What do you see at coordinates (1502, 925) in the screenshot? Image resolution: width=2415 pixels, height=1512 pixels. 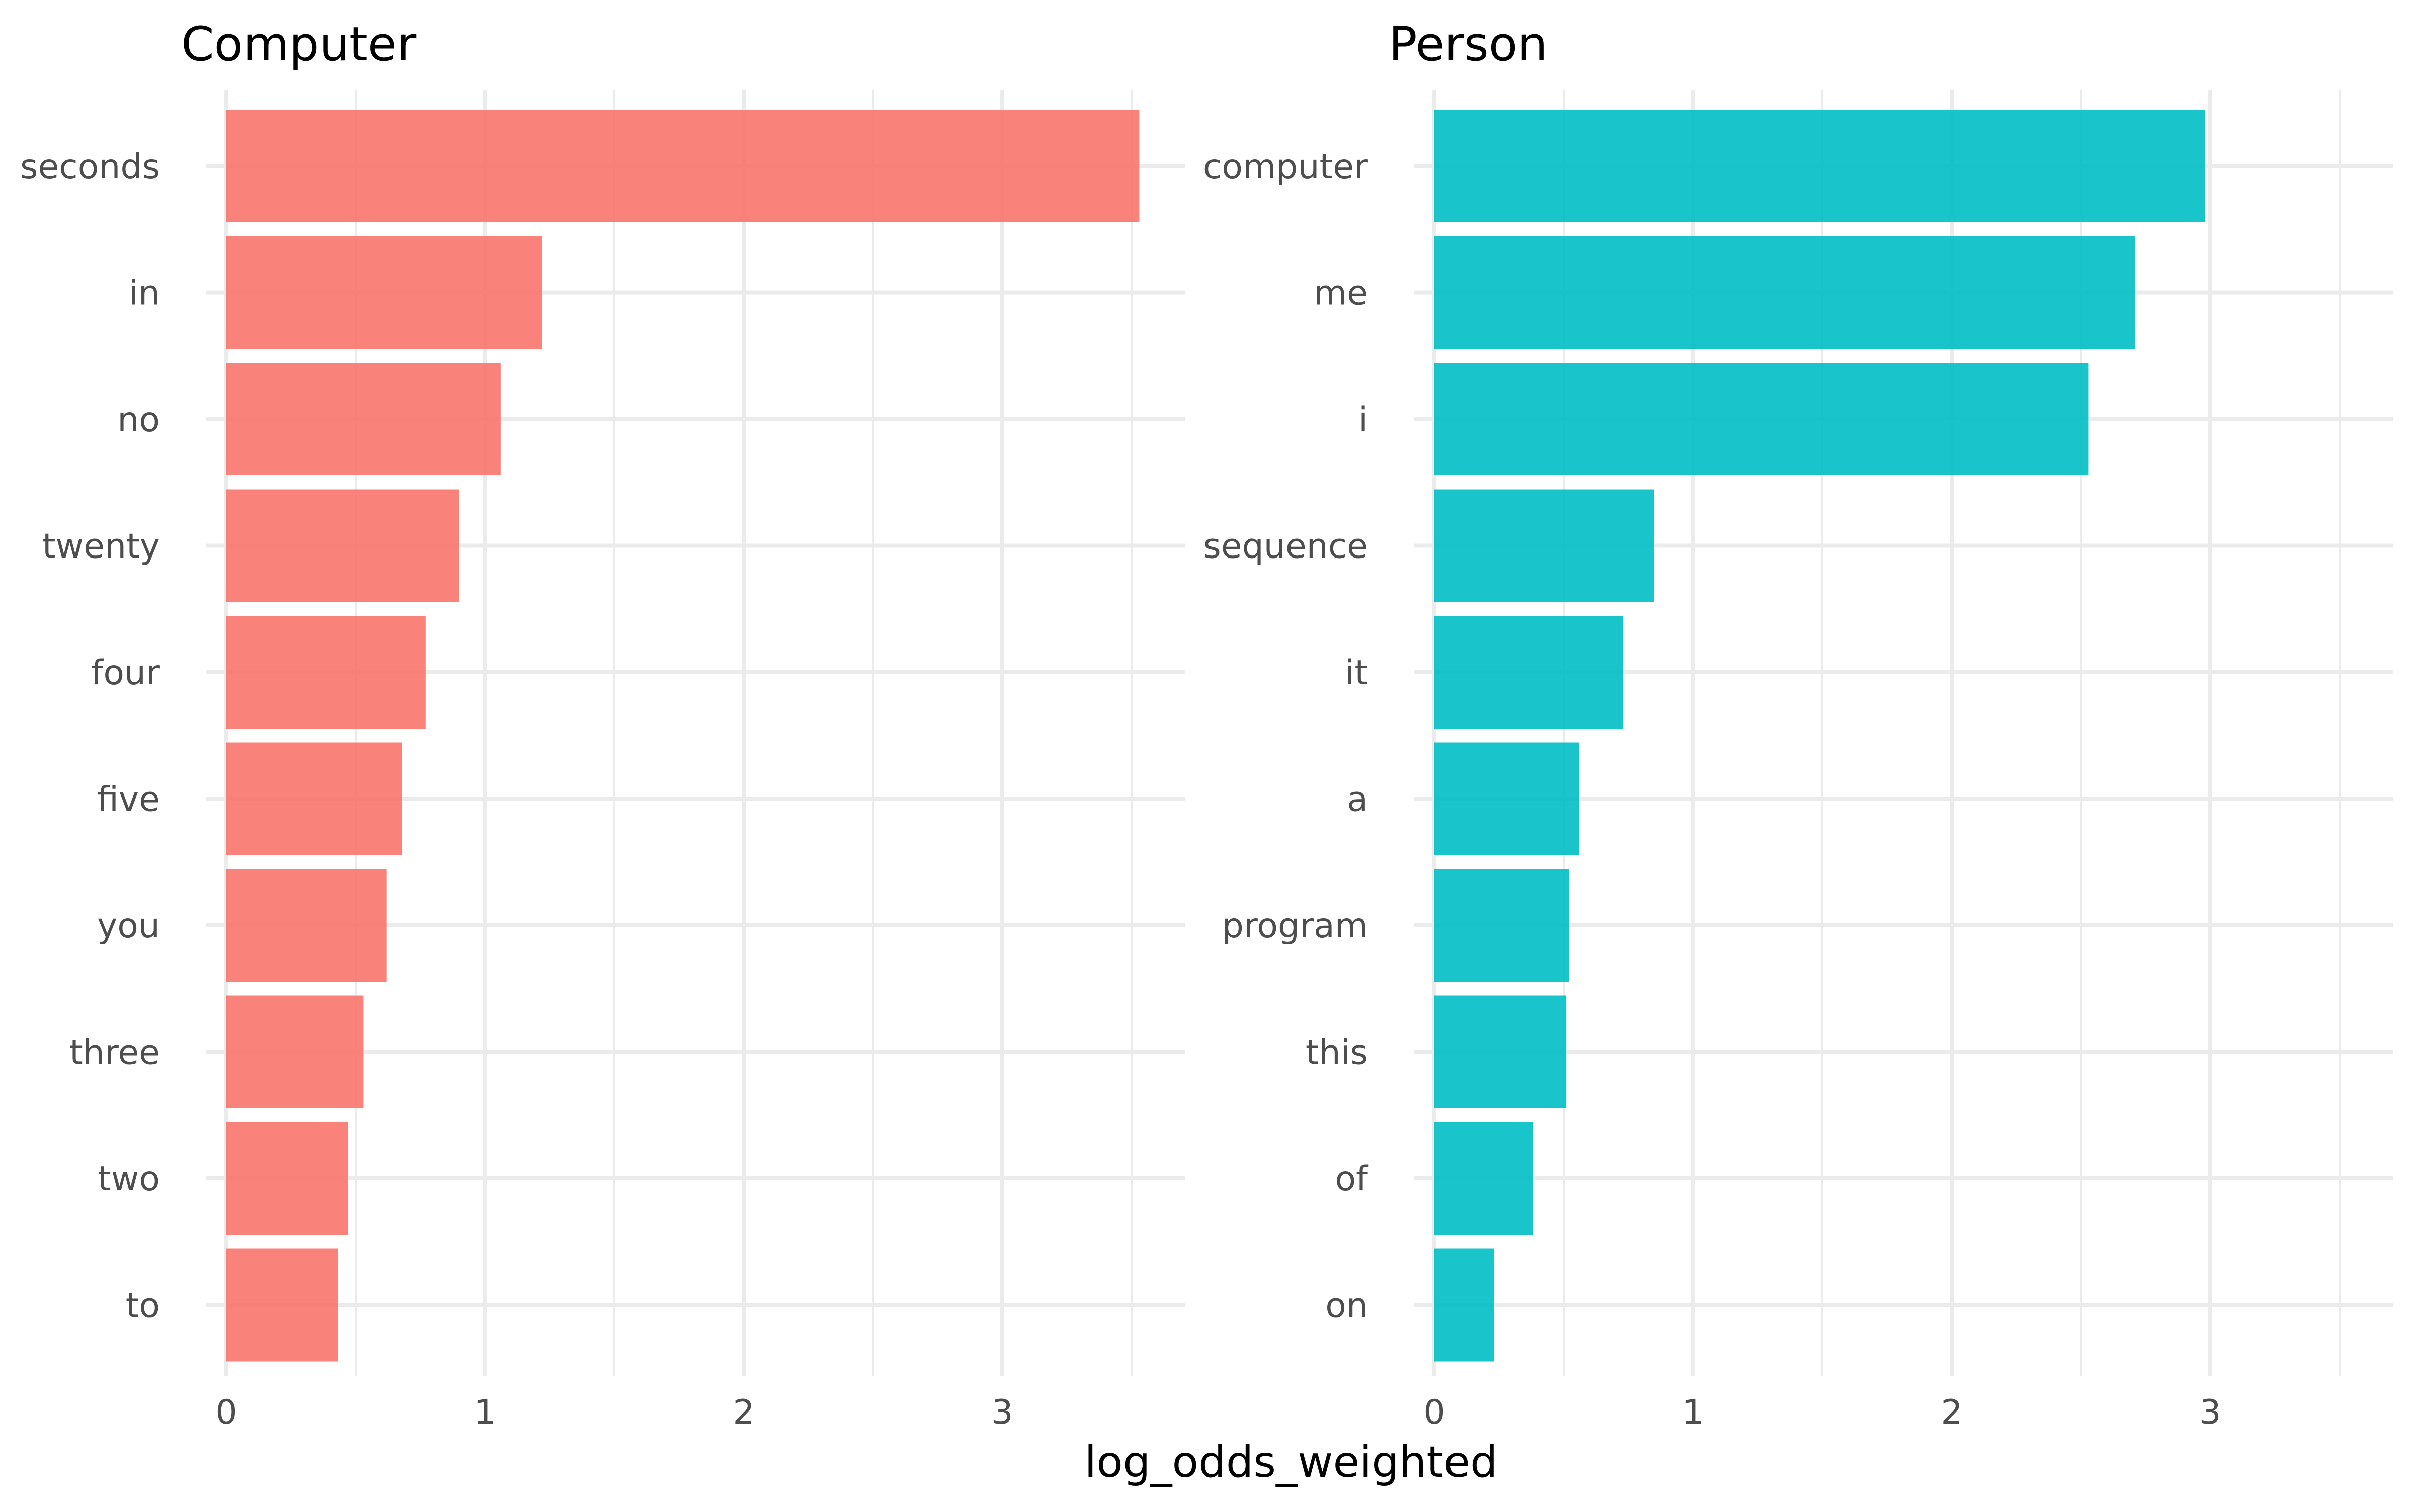 I see `bar-program` at bounding box center [1502, 925].